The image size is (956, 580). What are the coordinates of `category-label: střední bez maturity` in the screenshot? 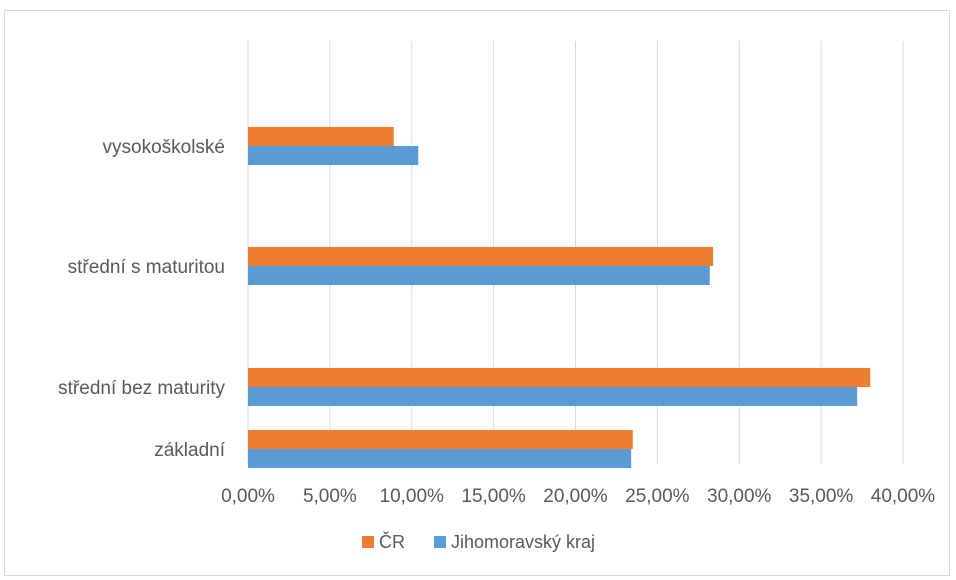 It's located at (141, 388).